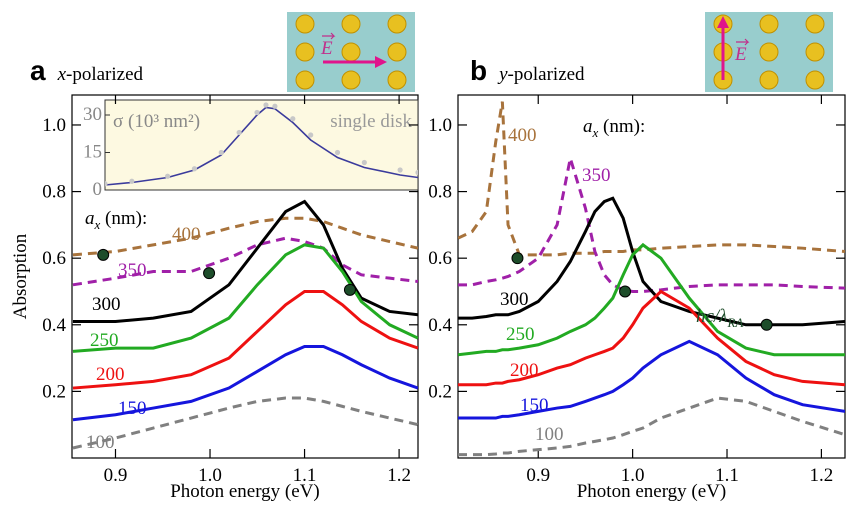 The image size is (849, 506). I want to click on inset-y-tick-label: 30, so click(92, 114).